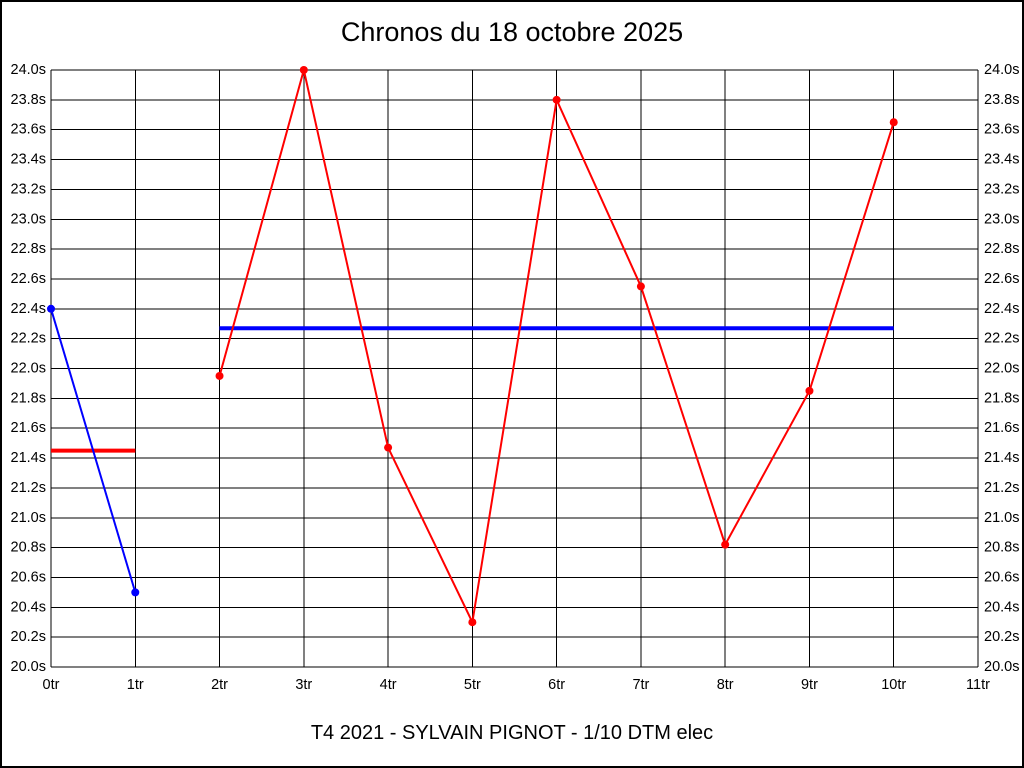  I want to click on y-axis-tick-label-right: 23.2s, so click(1001, 189).